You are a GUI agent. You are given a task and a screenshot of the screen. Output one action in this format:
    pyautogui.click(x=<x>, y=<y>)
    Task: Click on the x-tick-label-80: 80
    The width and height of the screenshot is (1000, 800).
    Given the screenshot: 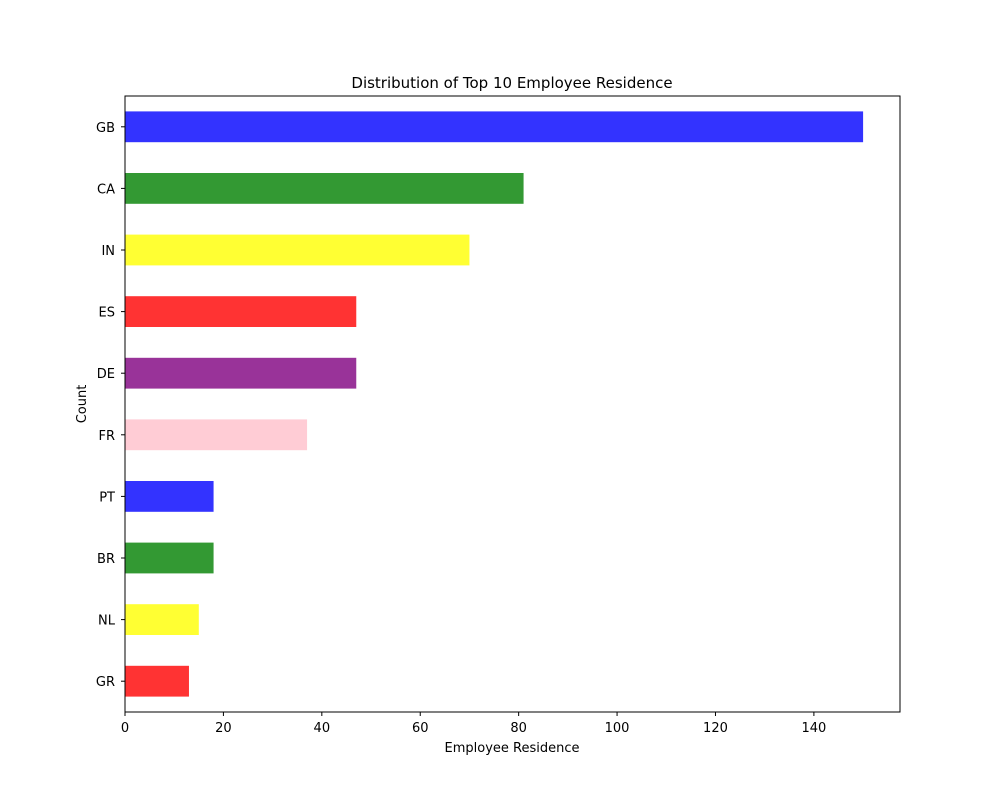 What is the action you would take?
    pyautogui.click(x=518, y=728)
    